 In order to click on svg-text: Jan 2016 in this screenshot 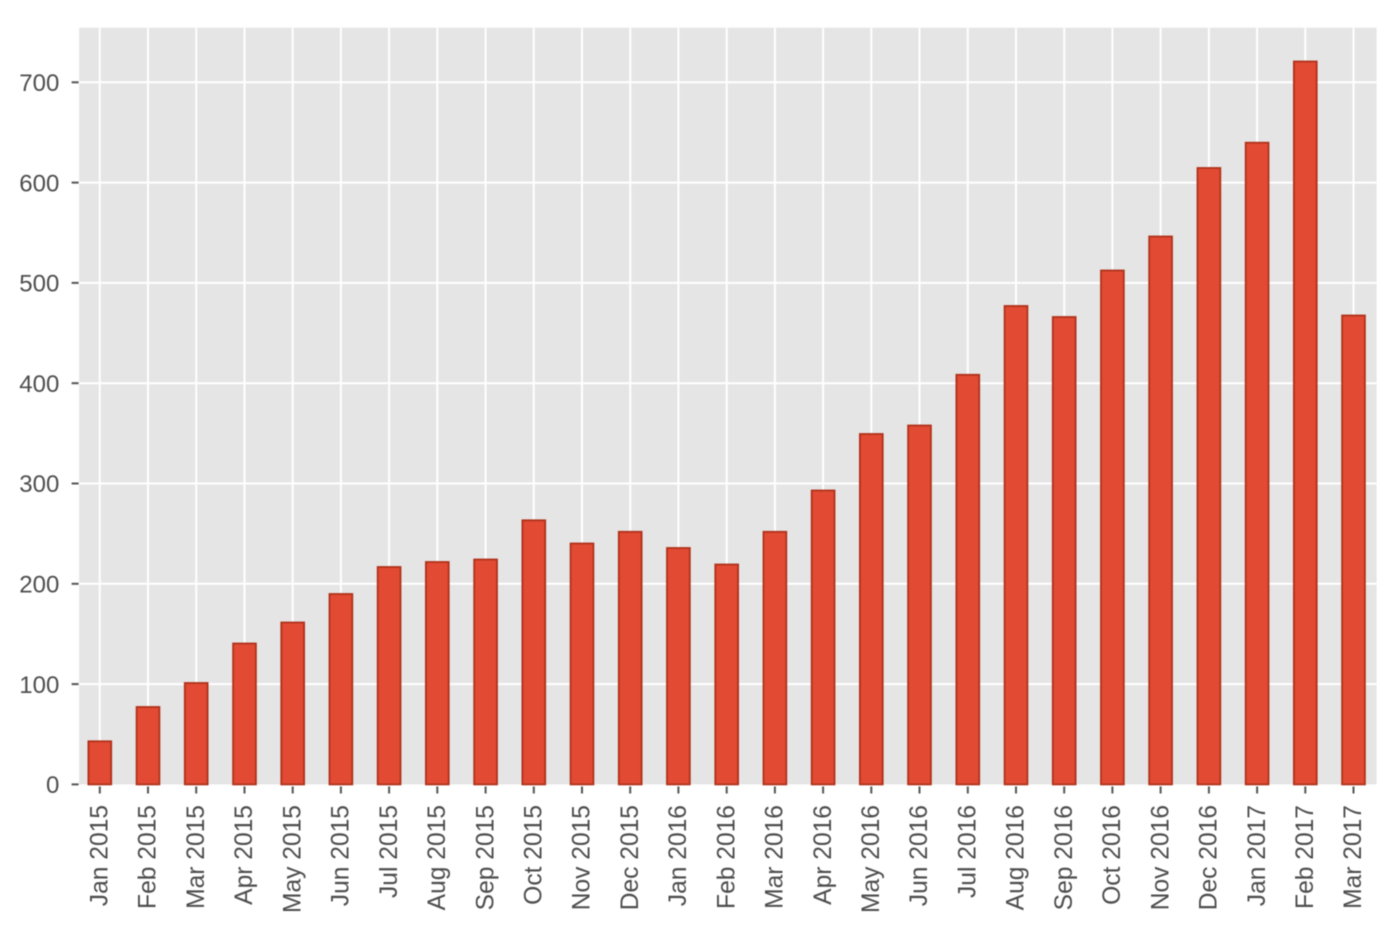, I will do `click(678, 855)`.